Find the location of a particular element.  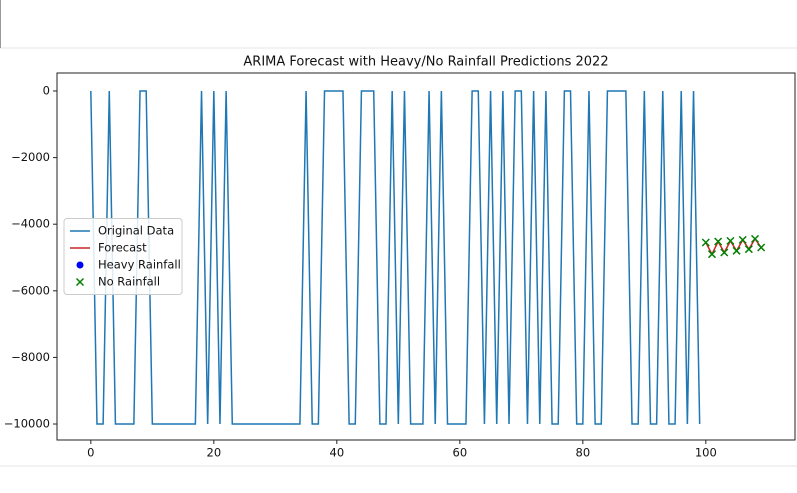

x-tick-label: 20 is located at coordinates (214, 453).